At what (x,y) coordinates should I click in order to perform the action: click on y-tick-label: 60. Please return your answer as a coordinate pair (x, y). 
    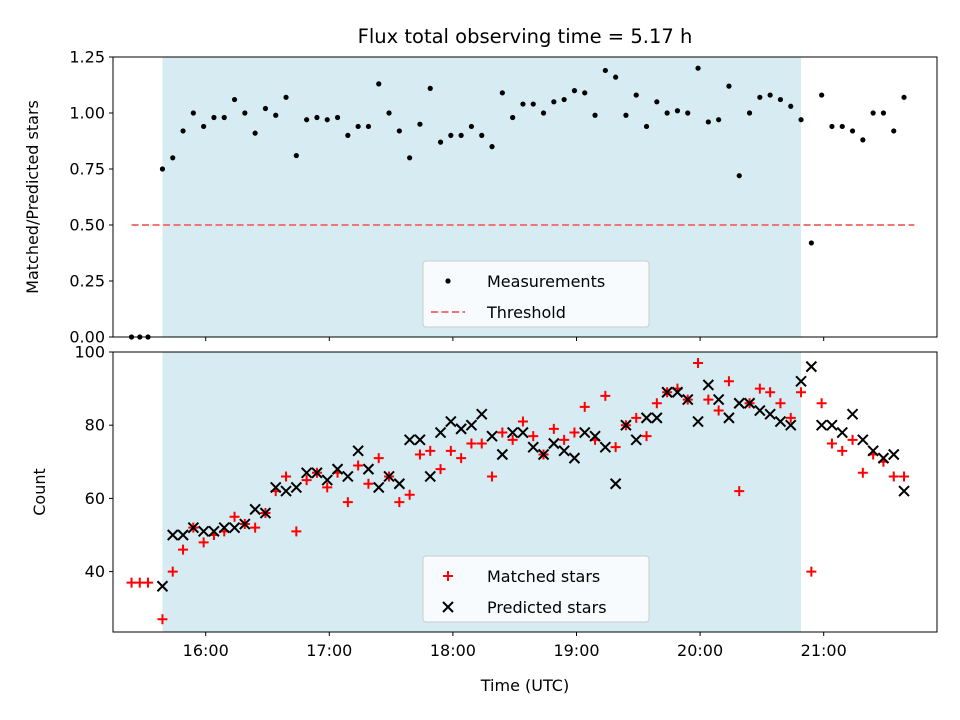
    Looking at the image, I should click on (95, 498).